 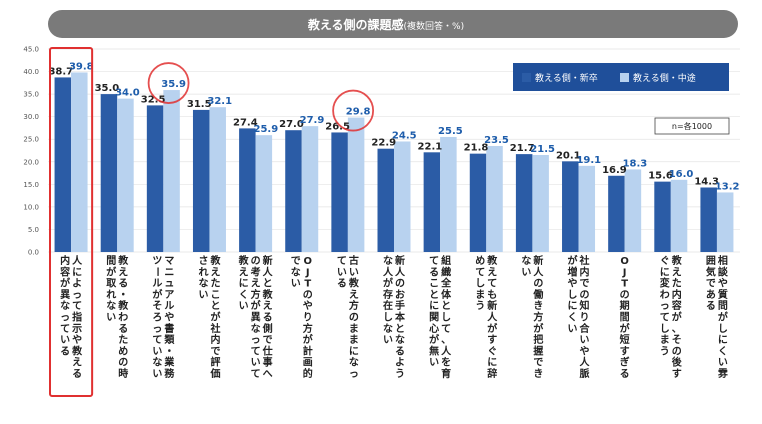 I want to click on category-char: め, so click(x=480, y=261).